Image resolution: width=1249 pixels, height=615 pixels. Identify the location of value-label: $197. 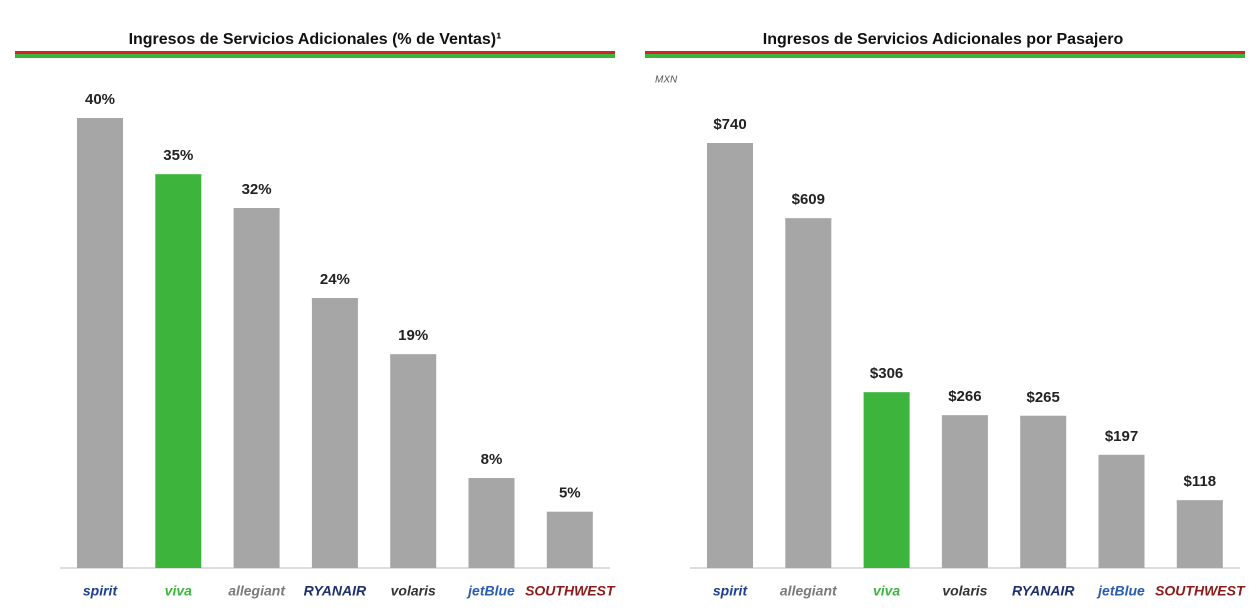
(1121, 436).